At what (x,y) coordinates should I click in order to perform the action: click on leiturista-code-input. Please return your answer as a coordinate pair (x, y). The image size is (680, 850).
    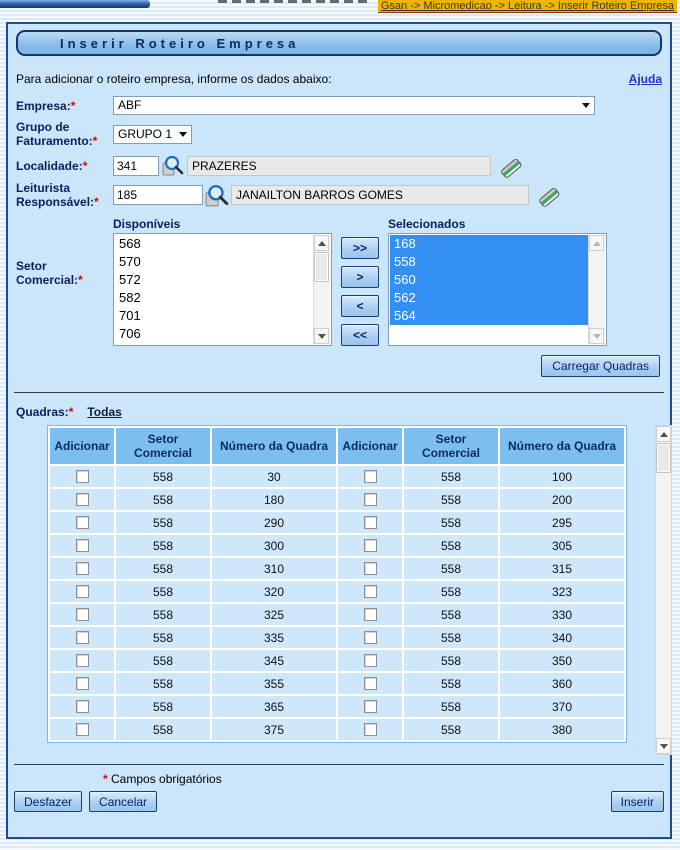
    Looking at the image, I should click on (158, 195).